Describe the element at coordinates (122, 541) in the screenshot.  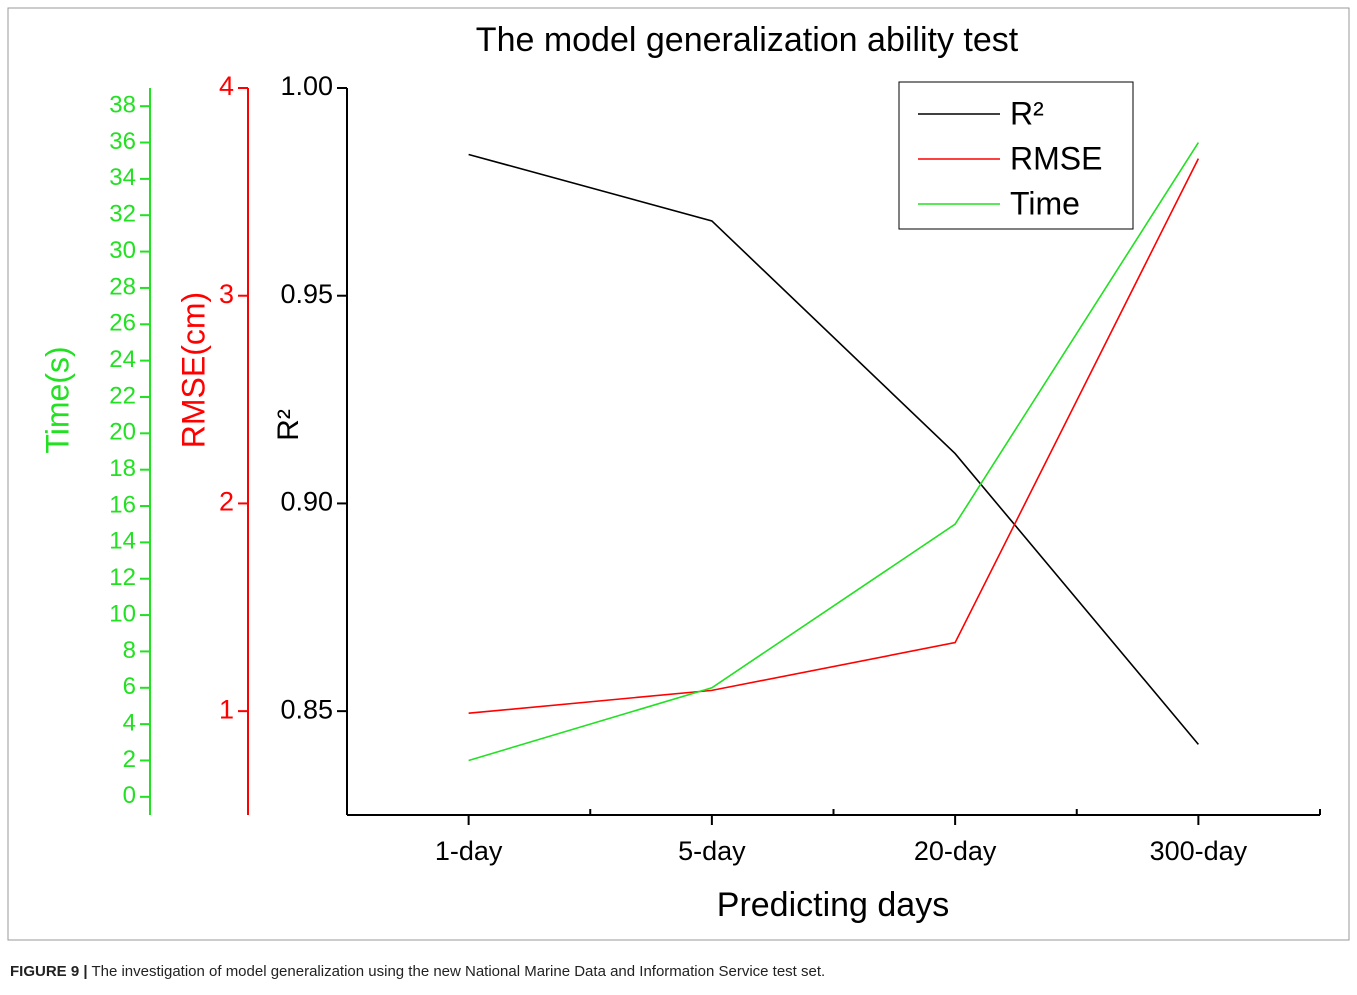
I see `y3-tick-label: 14` at that location.